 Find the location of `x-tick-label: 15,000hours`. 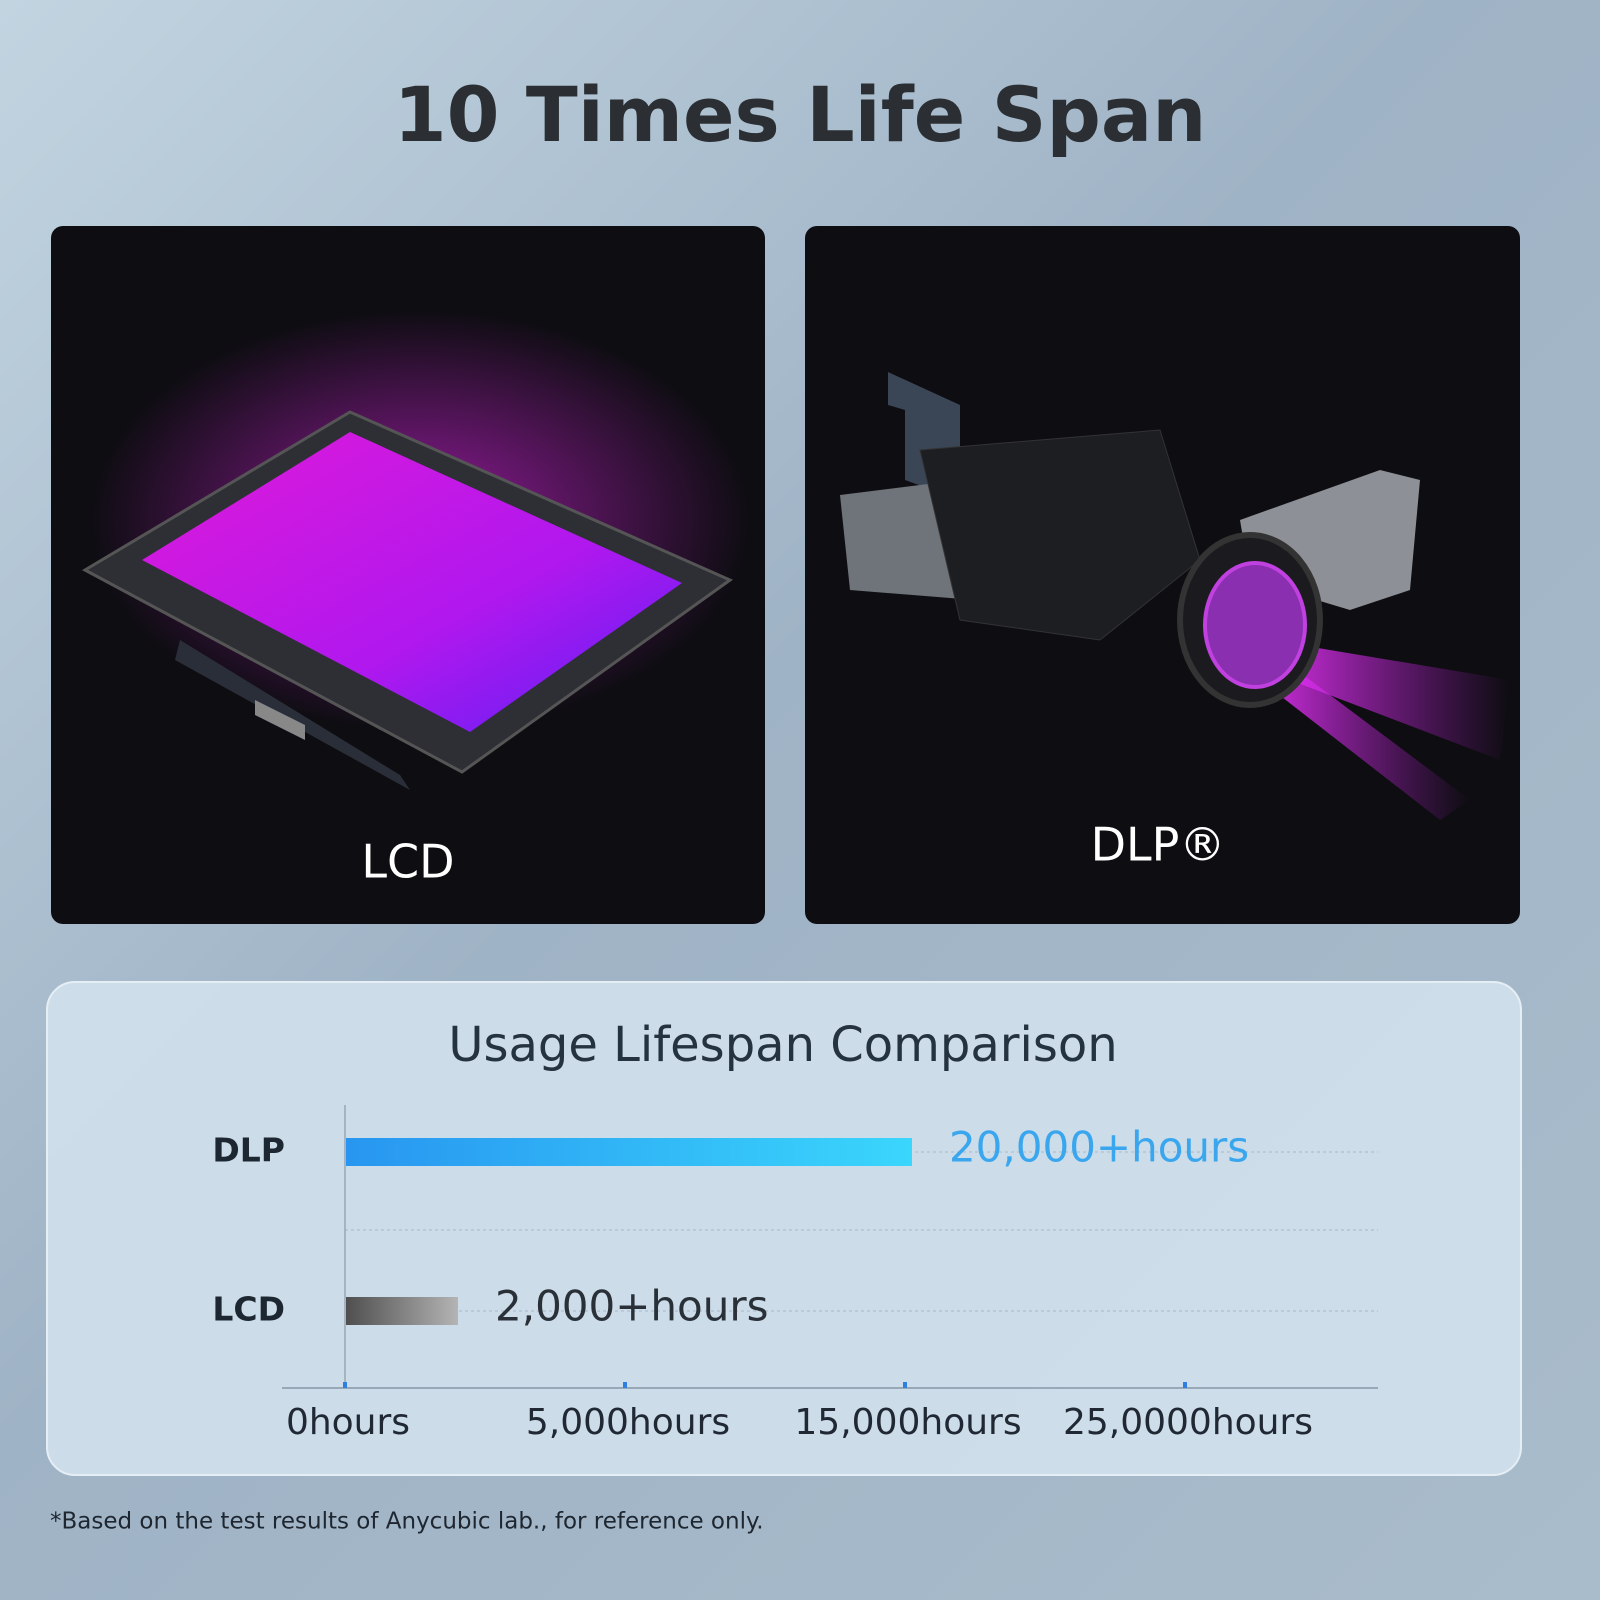

x-tick-label: 15,000hours is located at coordinates (907, 1422).